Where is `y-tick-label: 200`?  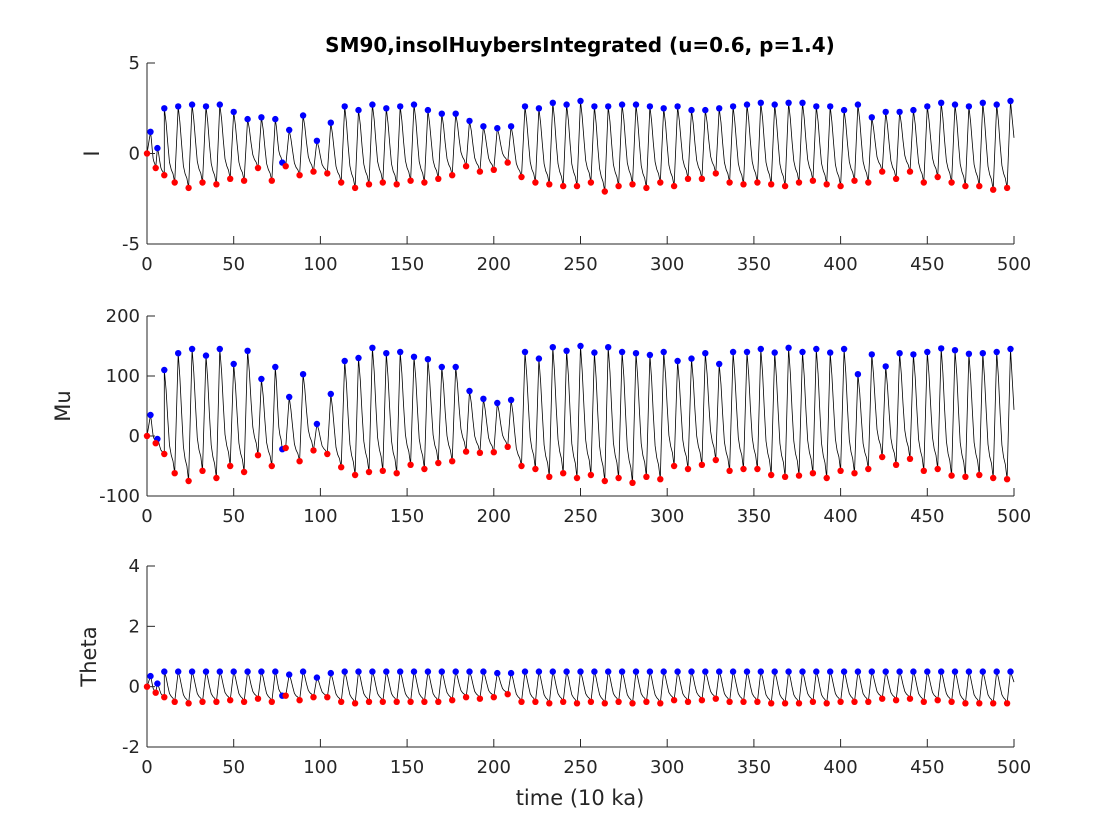 y-tick-label: 200 is located at coordinates (123, 316).